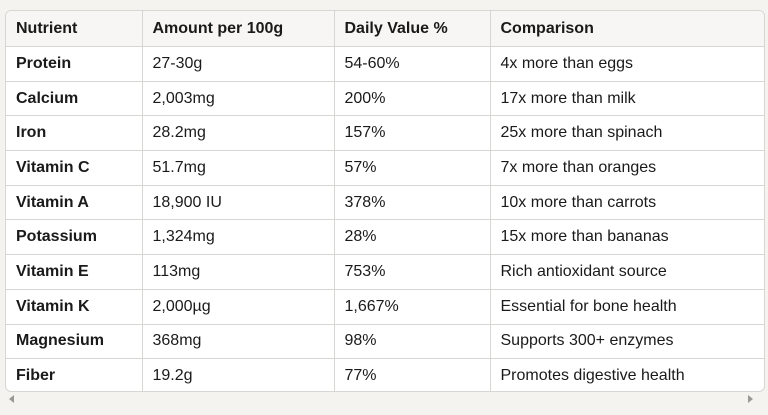 Image resolution: width=768 pixels, height=415 pixels. I want to click on arrow-left-icon, so click(11, 399).